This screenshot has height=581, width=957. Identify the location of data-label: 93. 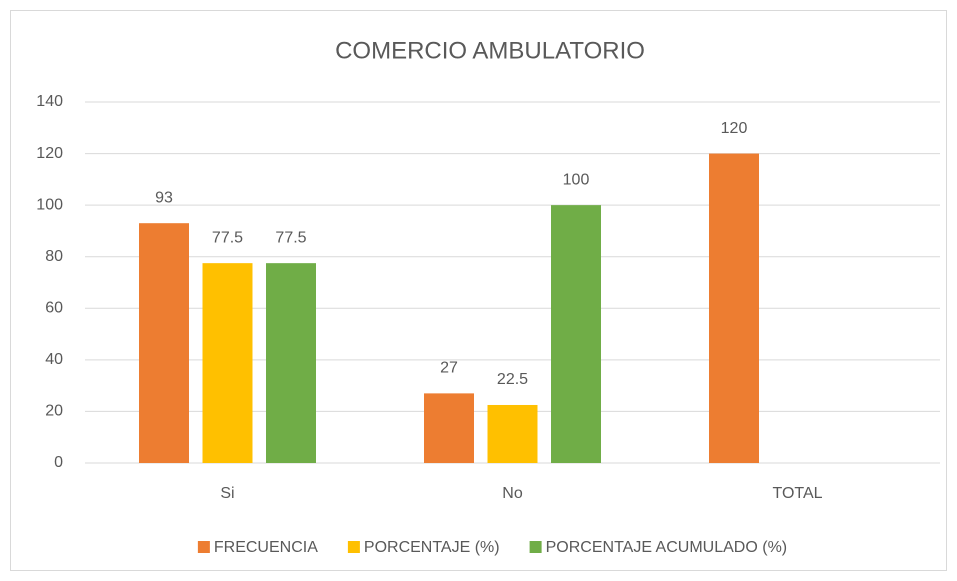
(164, 197).